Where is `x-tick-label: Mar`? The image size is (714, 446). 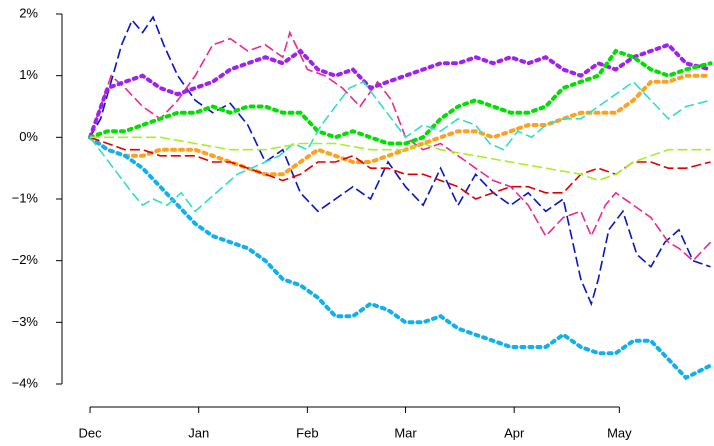
x-tick-label: Mar is located at coordinates (405, 432).